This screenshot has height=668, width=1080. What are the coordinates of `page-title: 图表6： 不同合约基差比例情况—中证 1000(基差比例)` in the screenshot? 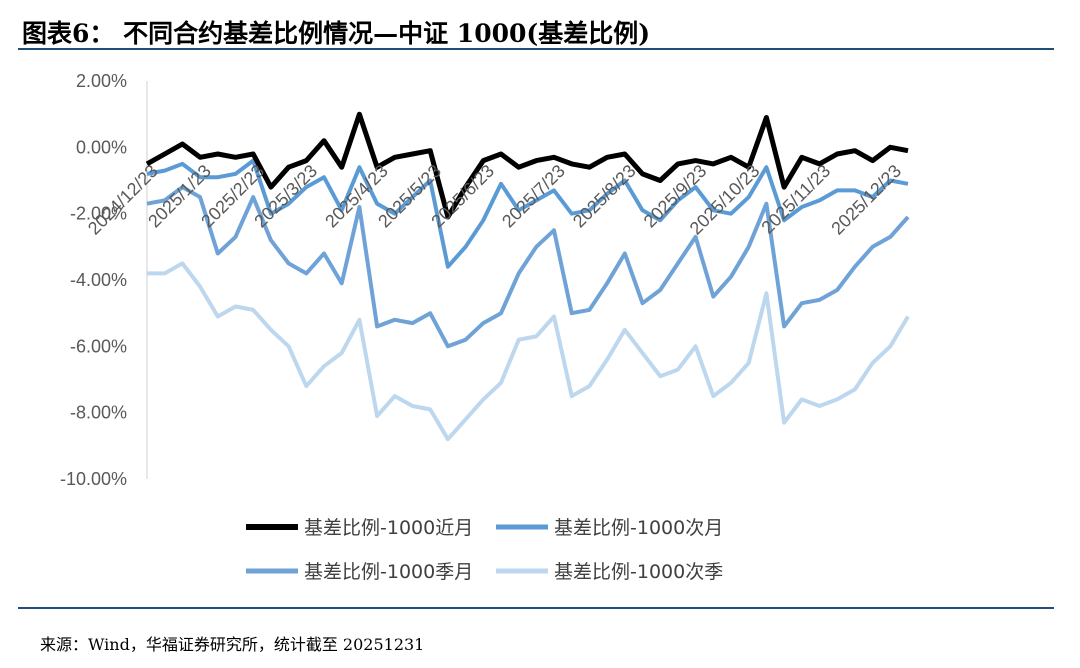 It's located at (336, 33).